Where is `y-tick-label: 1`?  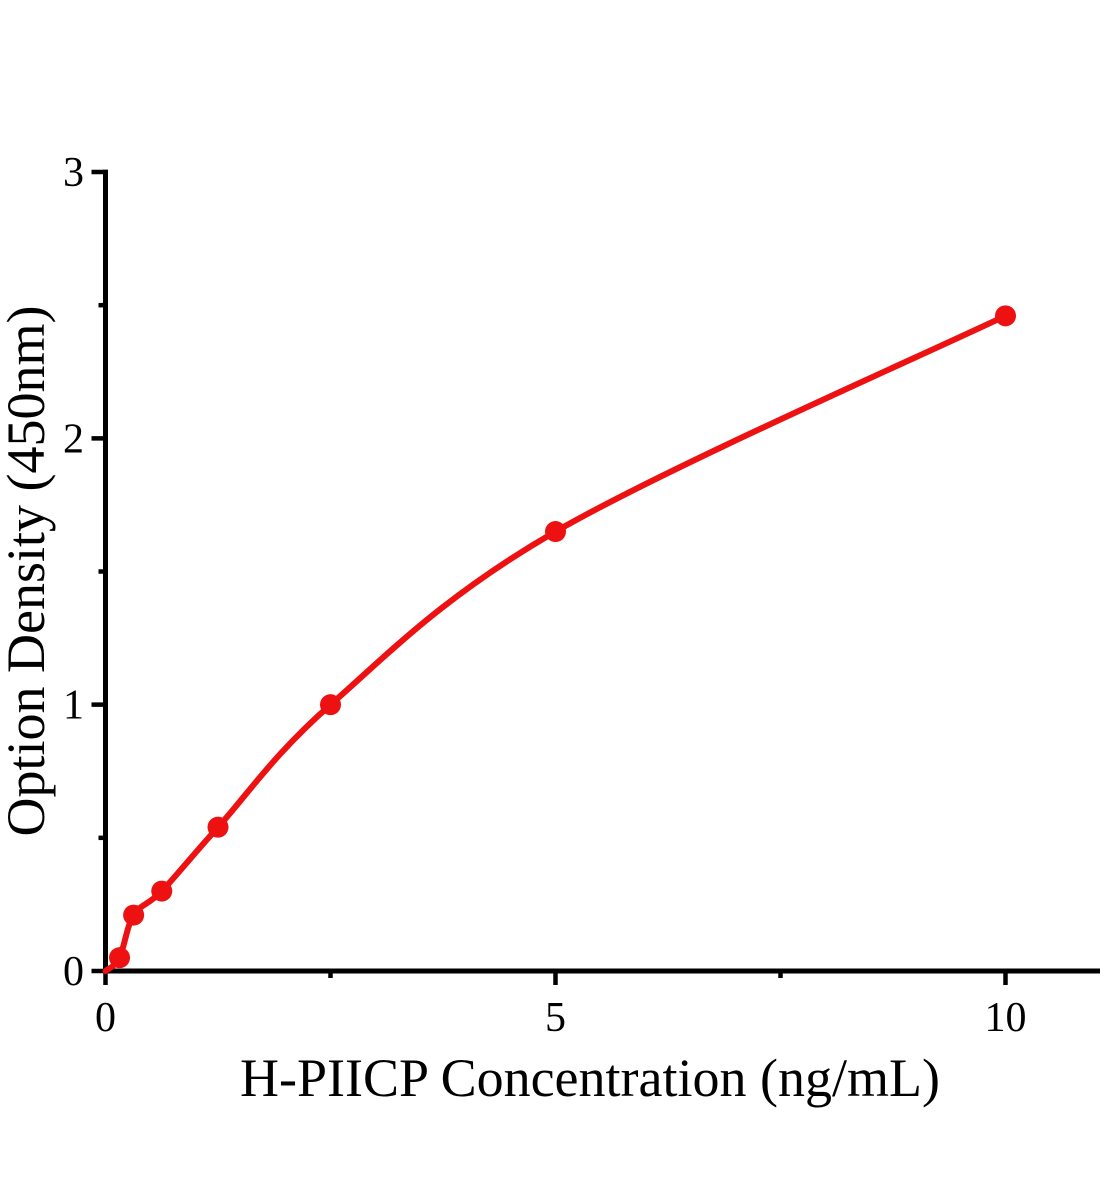 y-tick-label: 1 is located at coordinates (73, 706).